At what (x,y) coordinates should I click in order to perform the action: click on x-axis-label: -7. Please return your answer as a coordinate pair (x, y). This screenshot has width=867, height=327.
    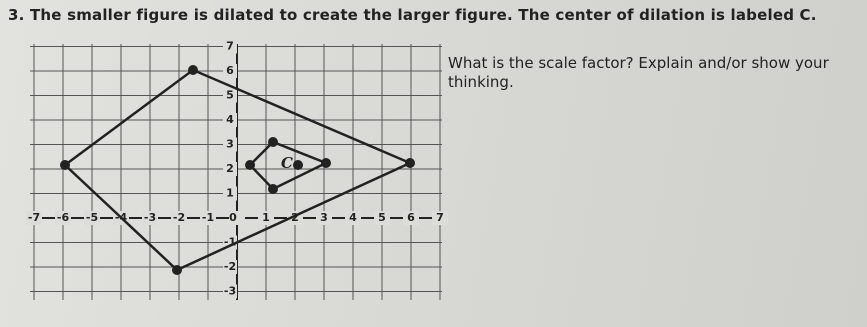
    Looking at the image, I should click on (34, 217).